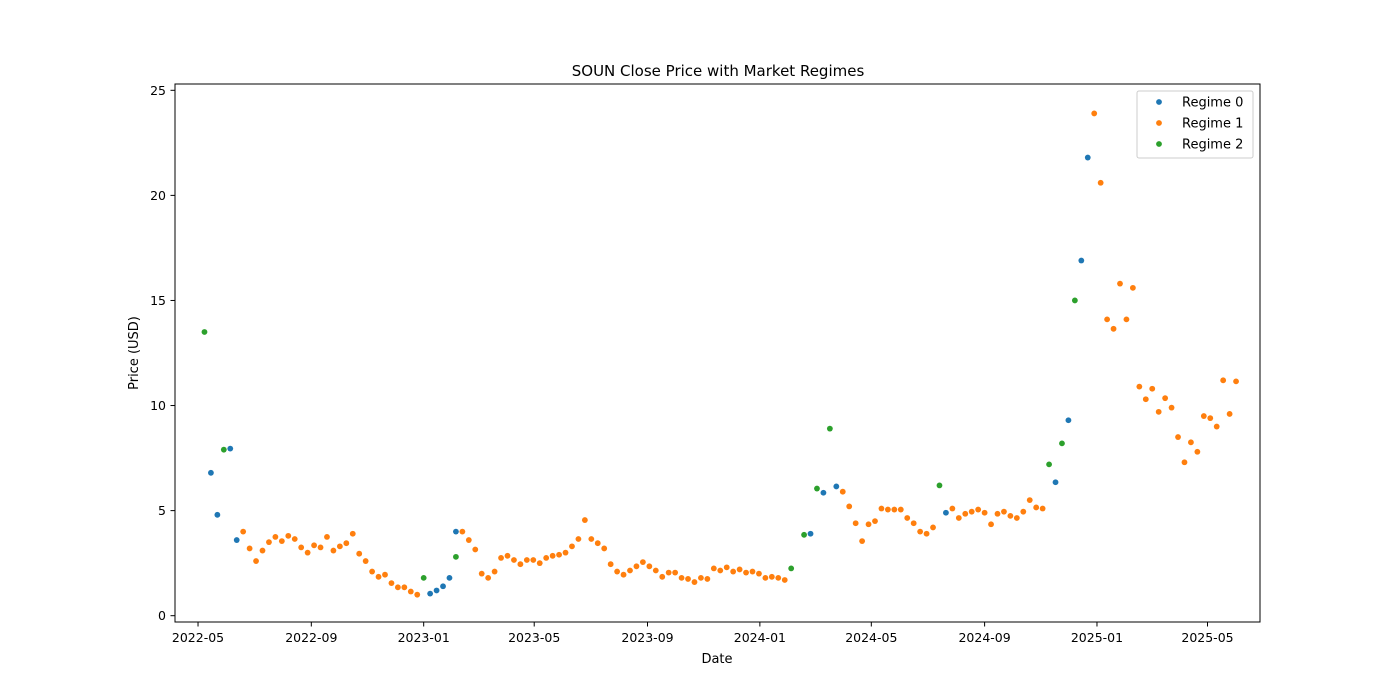 The image size is (1400, 700). I want to click on legend-label-0: Regime 0, so click(1212, 103).